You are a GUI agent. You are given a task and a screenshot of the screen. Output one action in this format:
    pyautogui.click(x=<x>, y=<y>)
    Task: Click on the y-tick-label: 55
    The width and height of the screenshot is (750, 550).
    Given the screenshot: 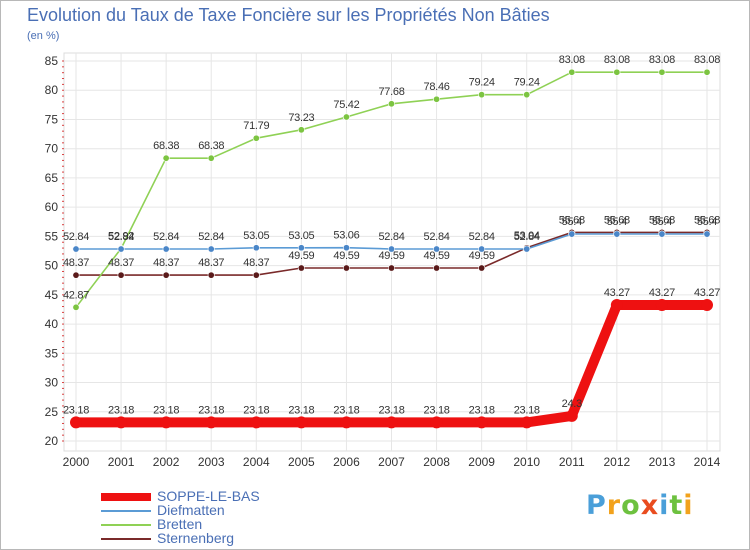 What is the action you would take?
    pyautogui.click(x=52, y=236)
    